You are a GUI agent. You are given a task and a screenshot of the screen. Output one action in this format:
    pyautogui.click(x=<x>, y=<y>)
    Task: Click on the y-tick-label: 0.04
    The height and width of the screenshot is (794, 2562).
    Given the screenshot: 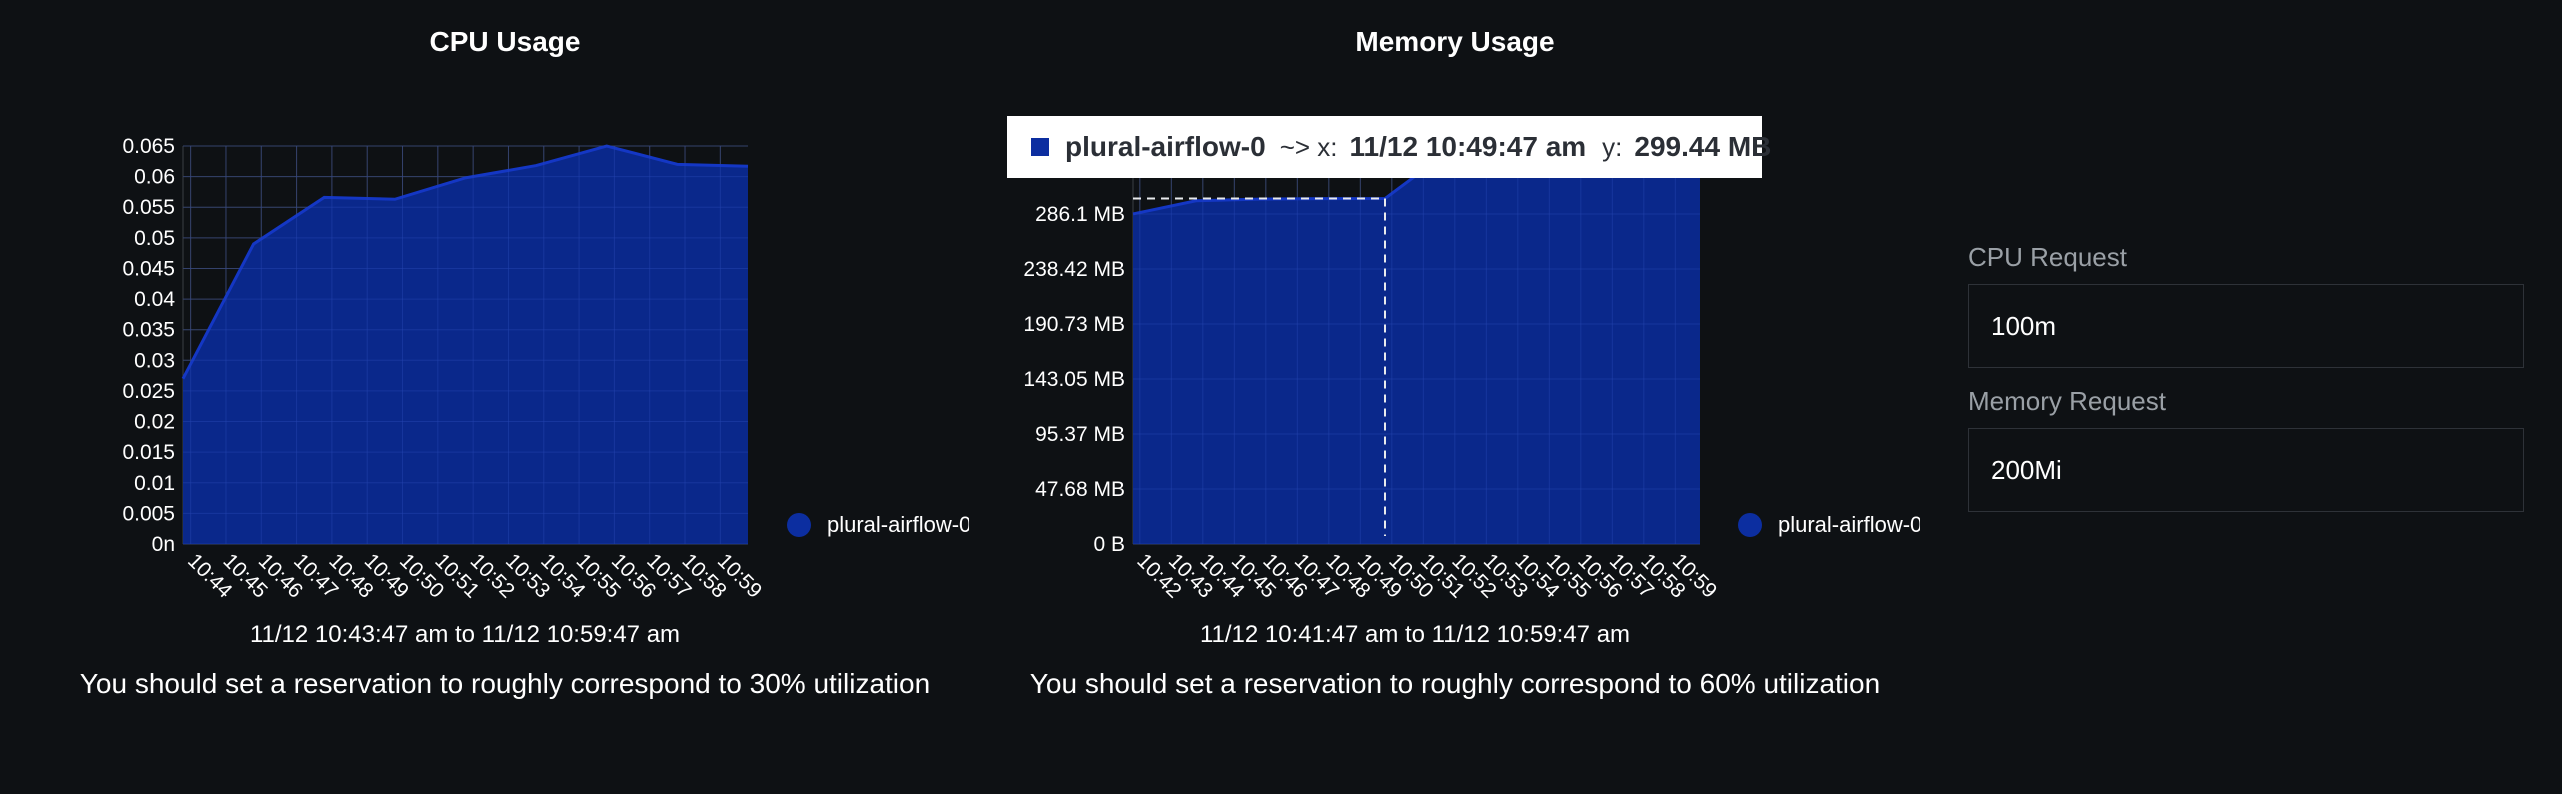 What is the action you would take?
    pyautogui.click(x=154, y=299)
    